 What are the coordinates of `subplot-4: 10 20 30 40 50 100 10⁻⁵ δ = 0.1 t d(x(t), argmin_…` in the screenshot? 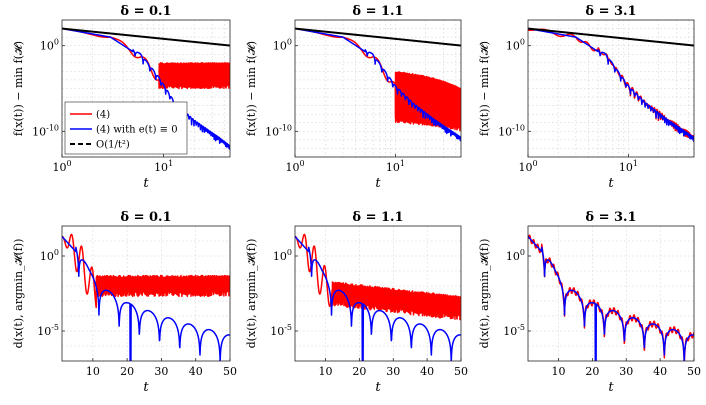 It's located at (124, 302).